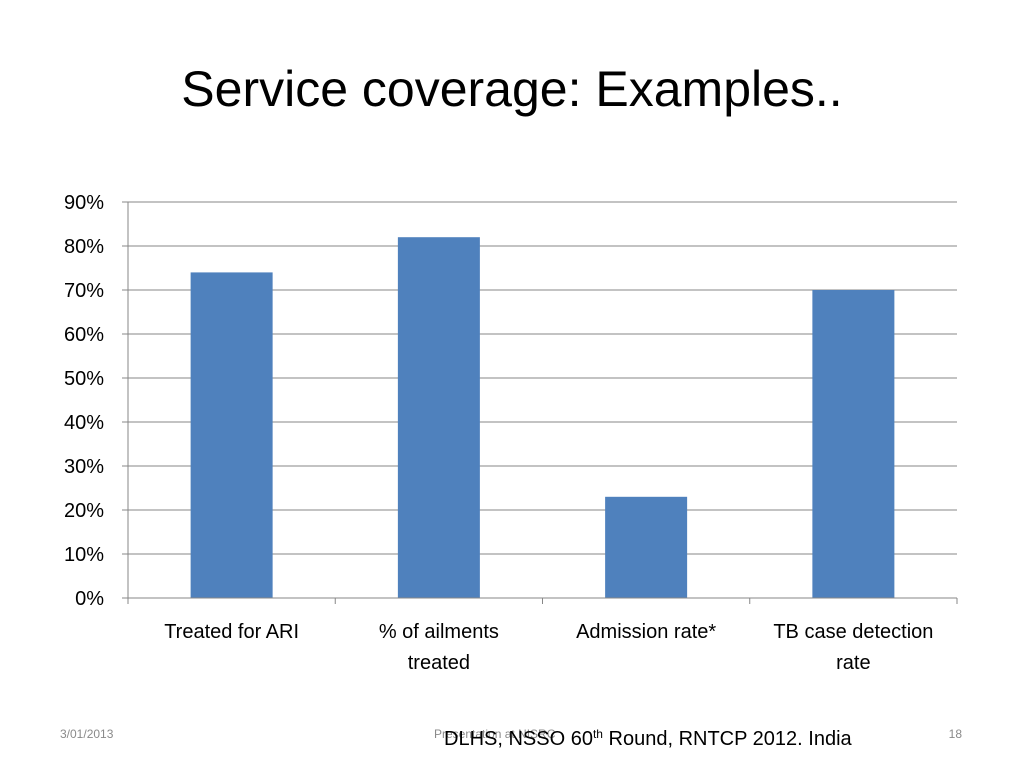 This screenshot has height=768, width=1024. I want to click on x-tick-label: Admission rate*, so click(646, 632).